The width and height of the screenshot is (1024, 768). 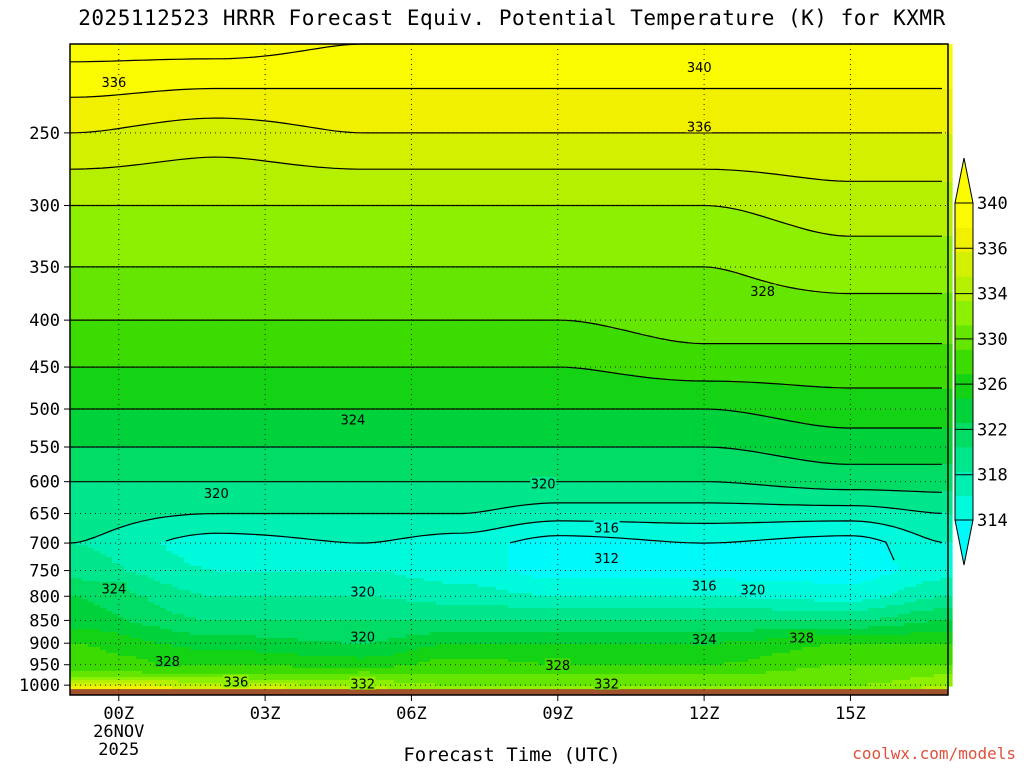 I want to click on colorbar-label: 336, so click(x=992, y=249).